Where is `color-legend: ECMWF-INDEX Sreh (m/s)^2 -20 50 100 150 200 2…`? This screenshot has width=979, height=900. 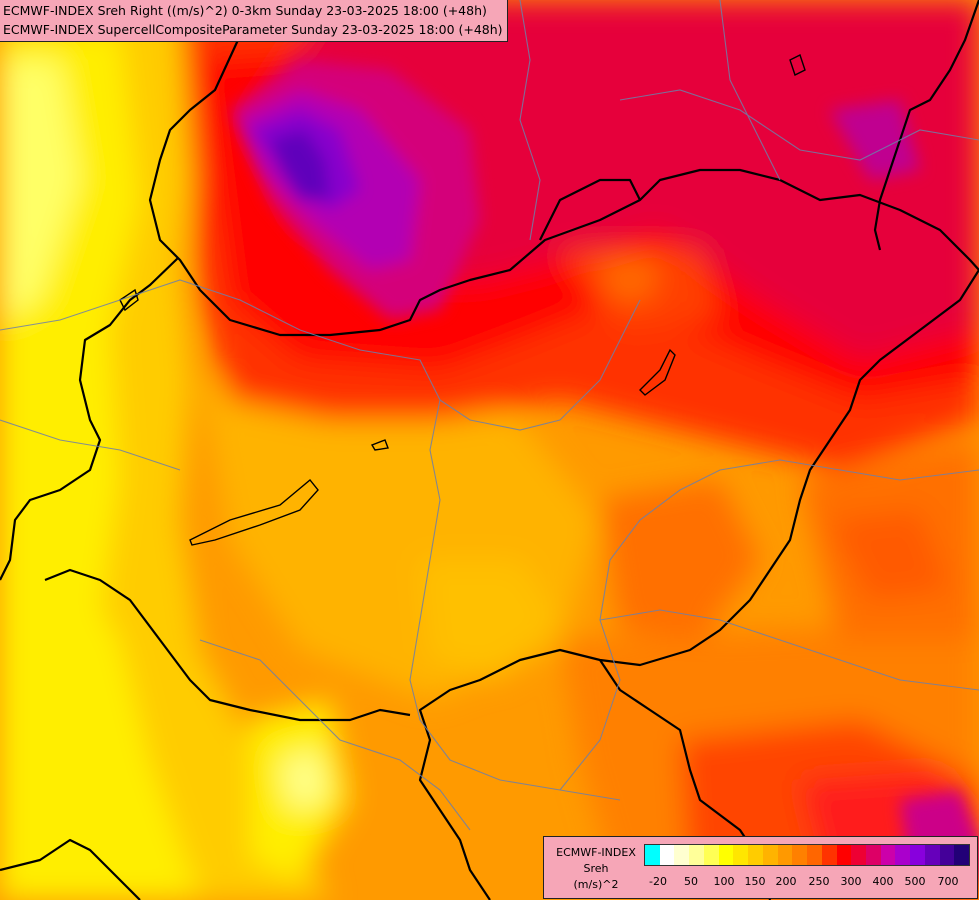
color-legend: ECMWF-INDEX Sreh (m/s)^2 -20 50 100 150 200 2… is located at coordinates (760, 867).